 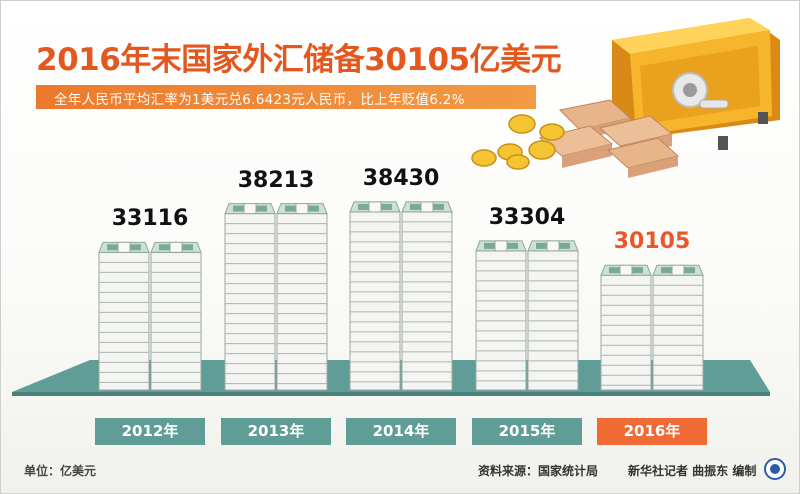 I want to click on bar-2012年, so click(x=150, y=316).